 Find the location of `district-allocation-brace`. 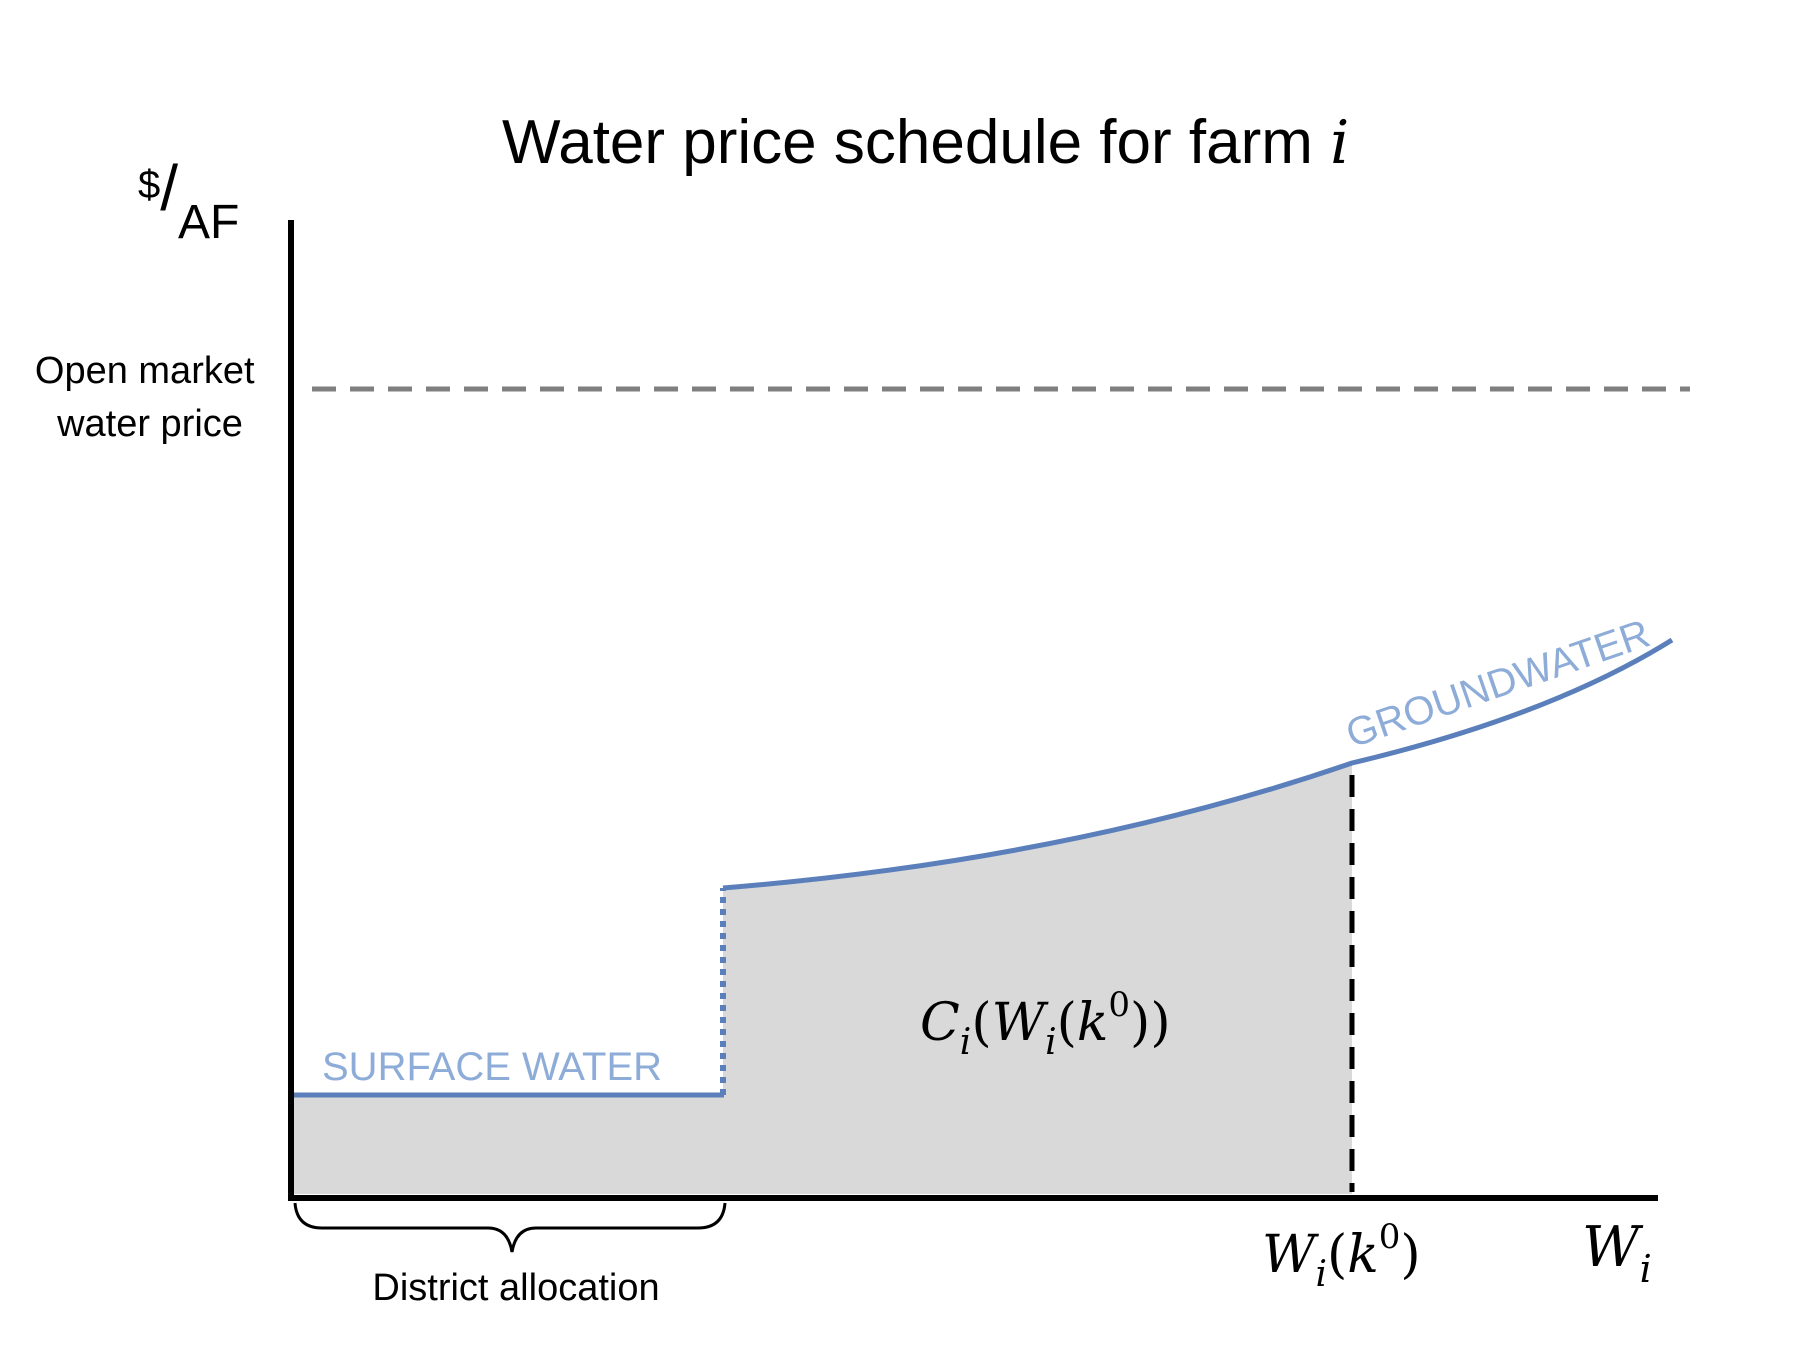

district-allocation-brace is located at coordinates (510, 1227).